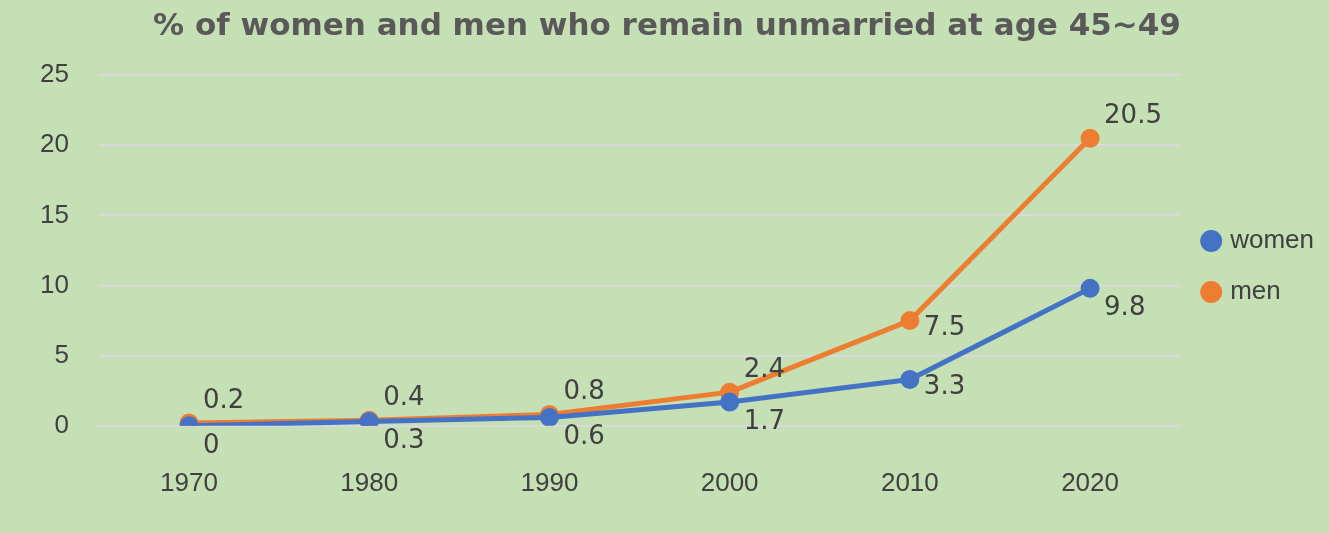  What do you see at coordinates (404, 439) in the screenshot?
I see `data-label: 0.3` at bounding box center [404, 439].